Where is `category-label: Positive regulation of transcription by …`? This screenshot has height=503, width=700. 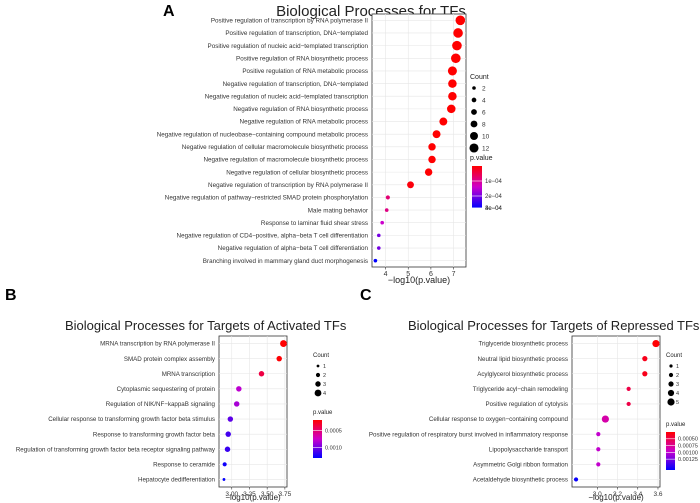
category-label: Positive regulation of transcription by … is located at coordinates (289, 21).